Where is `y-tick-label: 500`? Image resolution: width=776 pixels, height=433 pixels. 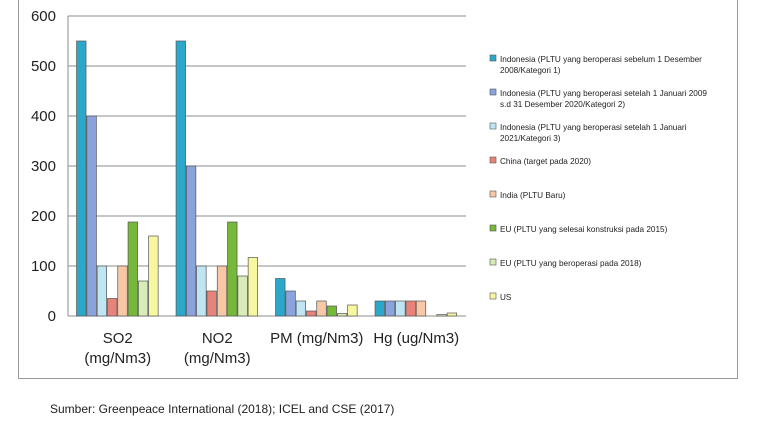 y-tick-label: 500 is located at coordinates (43, 66).